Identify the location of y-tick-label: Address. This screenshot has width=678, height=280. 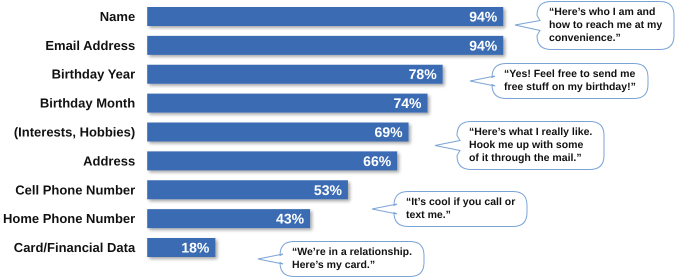
(109, 160).